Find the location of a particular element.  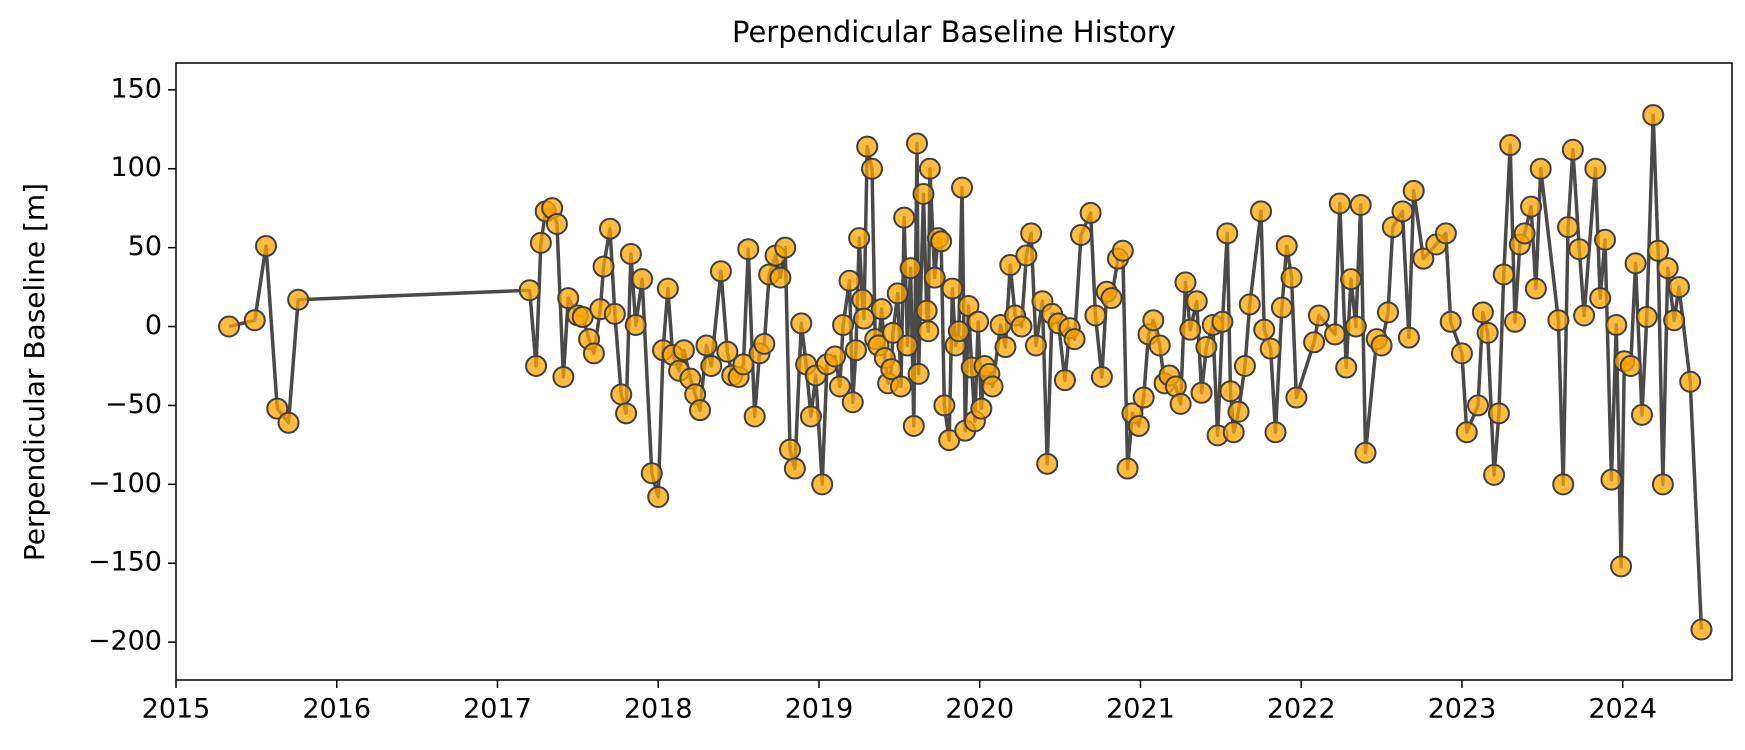

y-tick-label: 0 is located at coordinates (153, 325).